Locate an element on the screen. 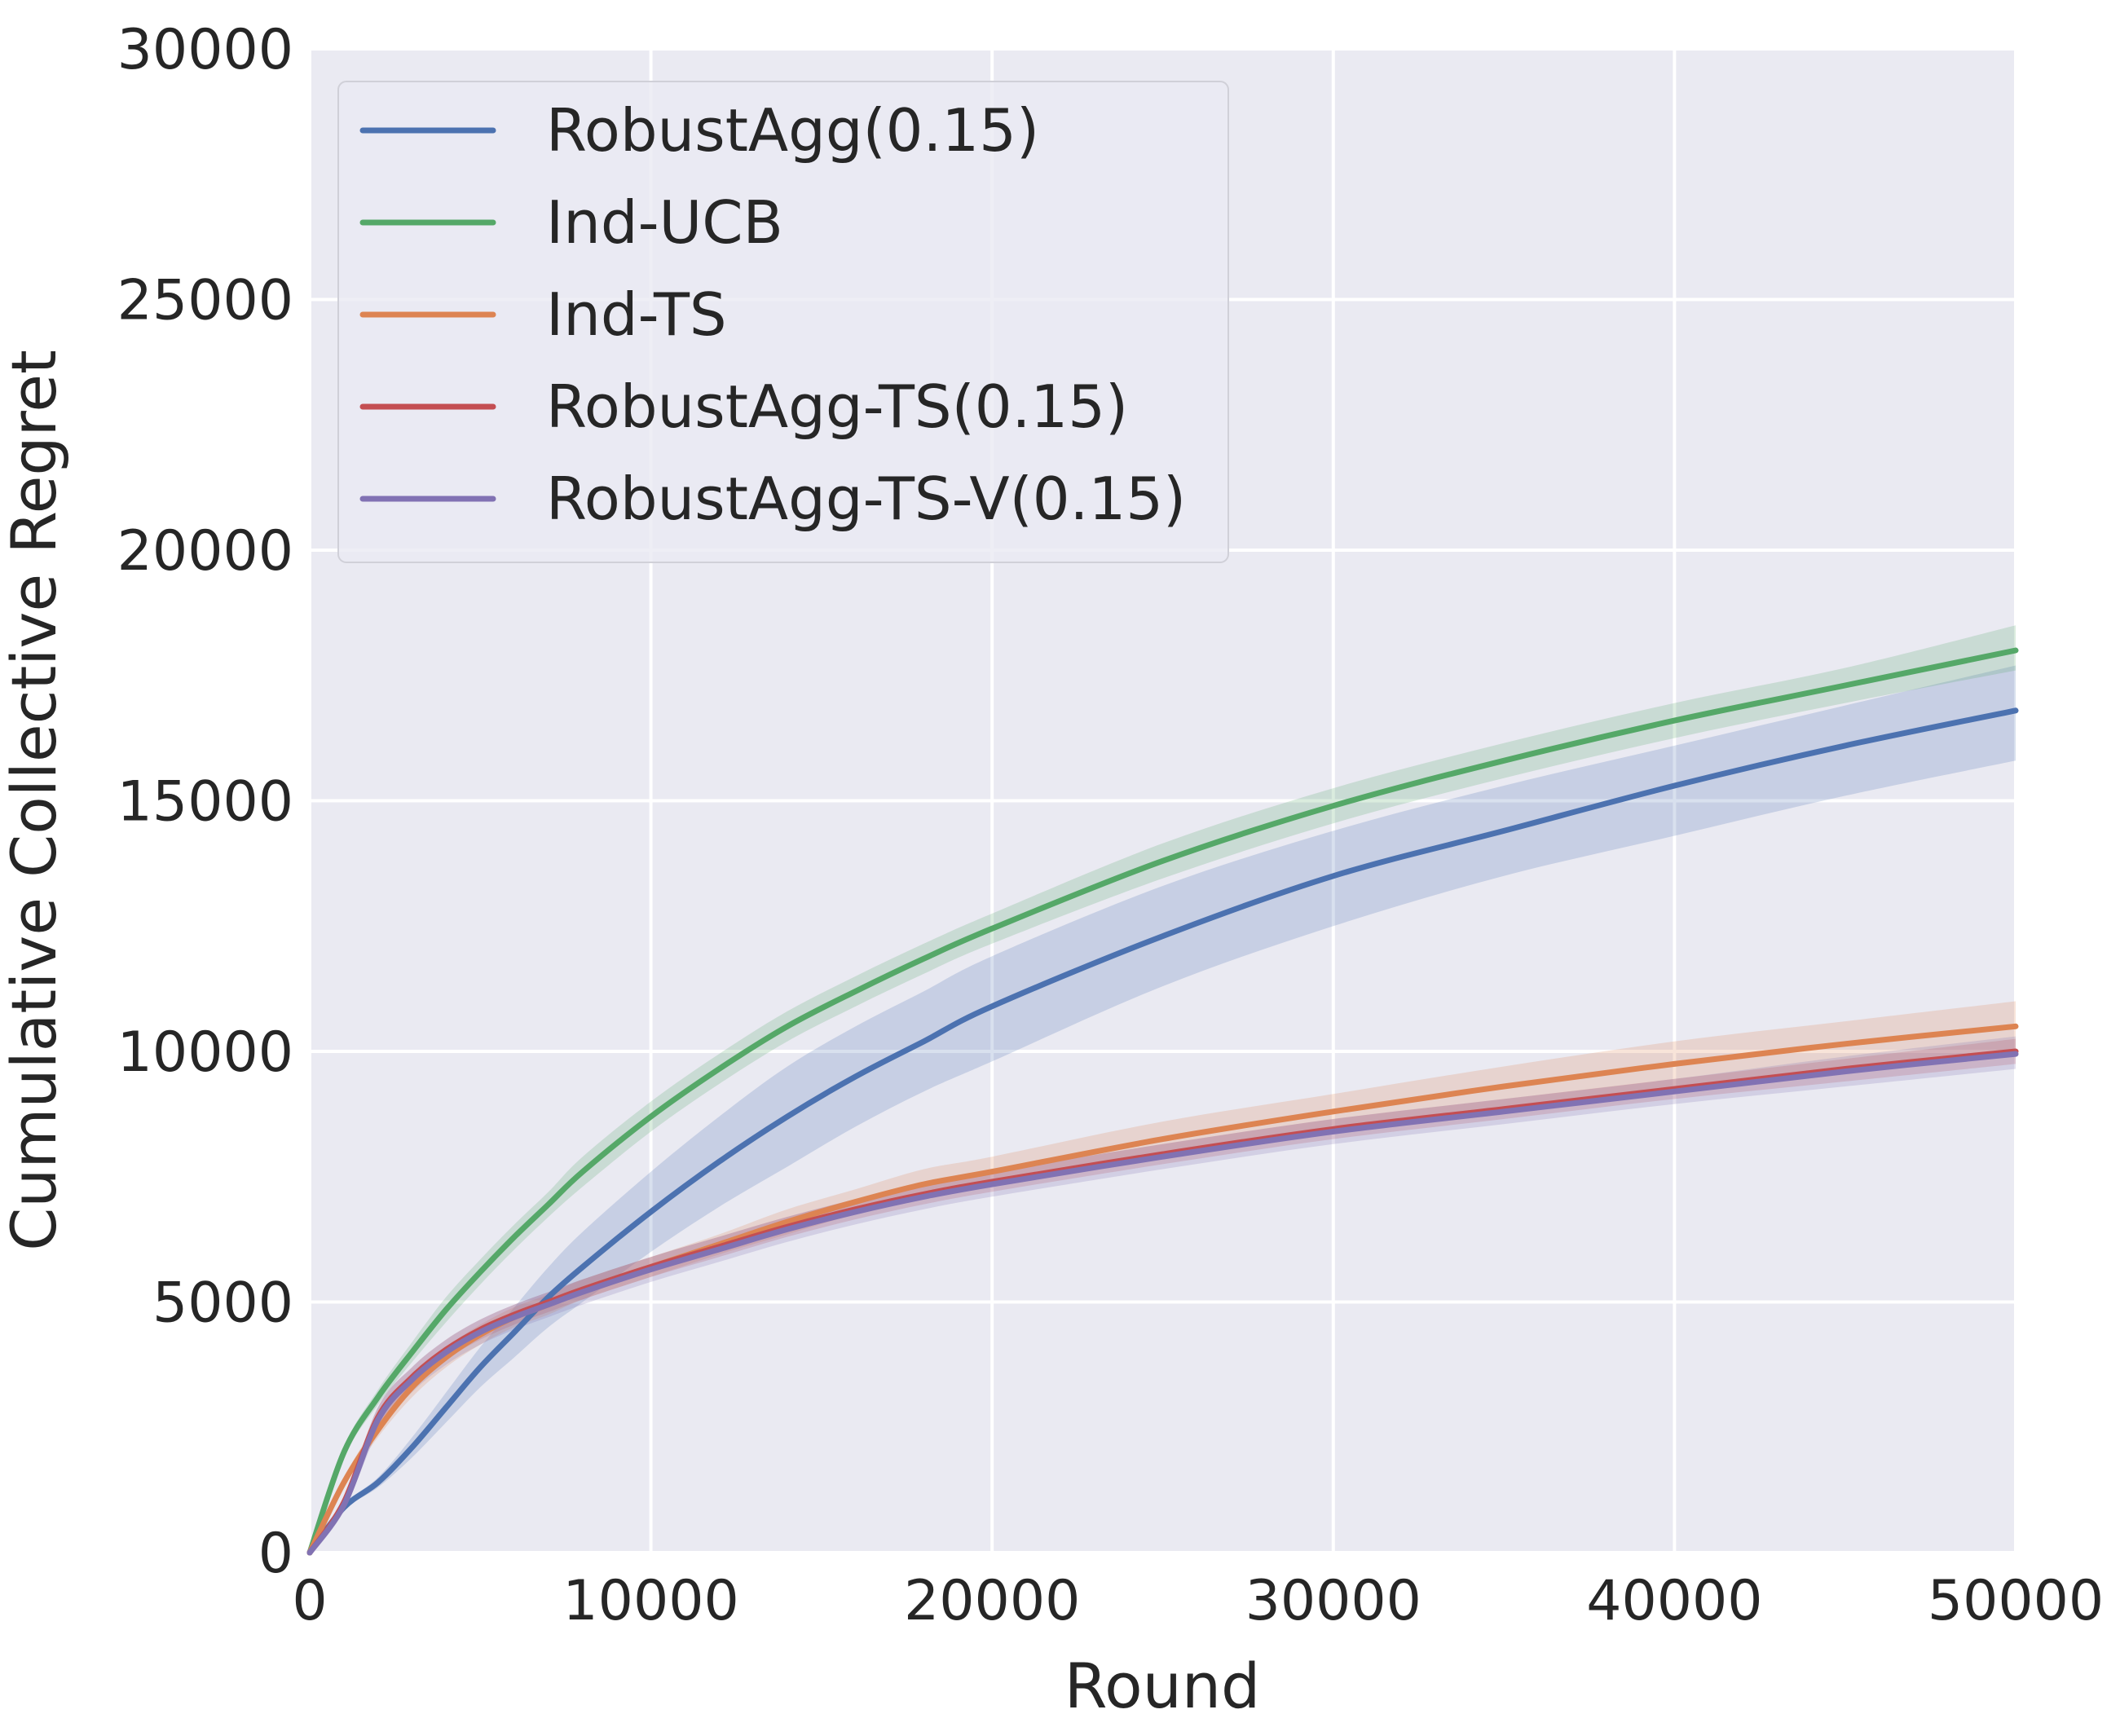 The image size is (2120, 1736). y-tick-label: 30000 is located at coordinates (205, 50).